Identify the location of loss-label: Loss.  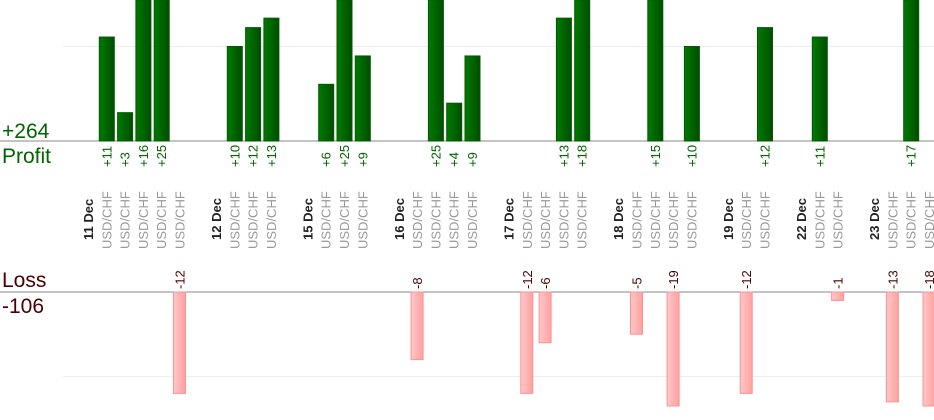
(24, 280).